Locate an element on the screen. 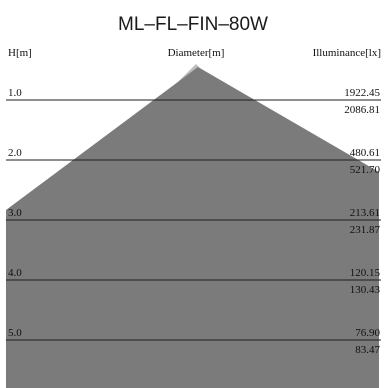 The height and width of the screenshot is (388, 386). height-label: 3.0 is located at coordinates (15, 213).